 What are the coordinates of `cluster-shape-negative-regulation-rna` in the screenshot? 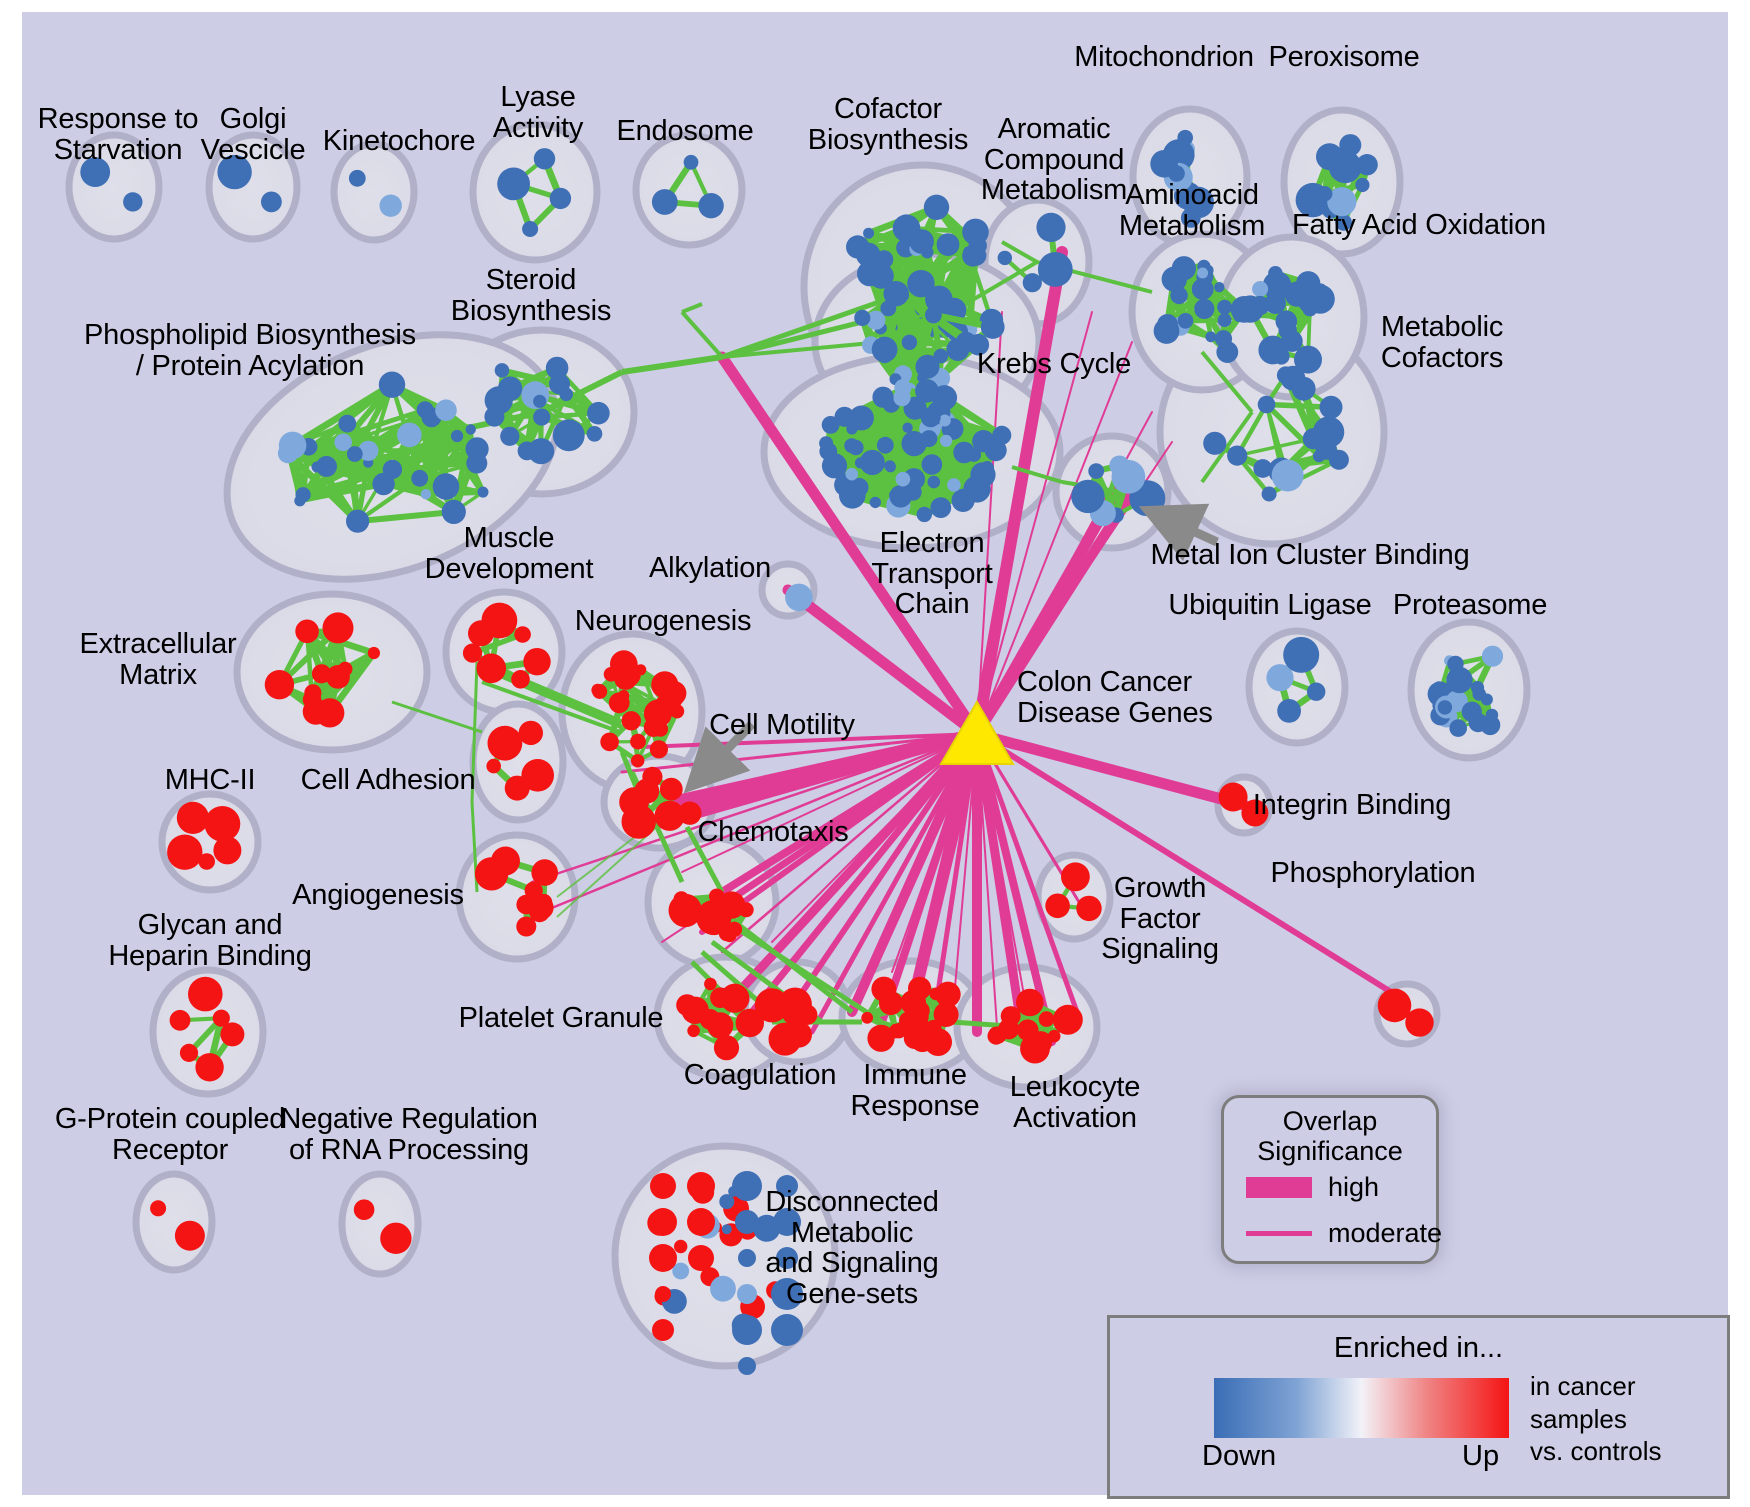 It's located at (380, 1224).